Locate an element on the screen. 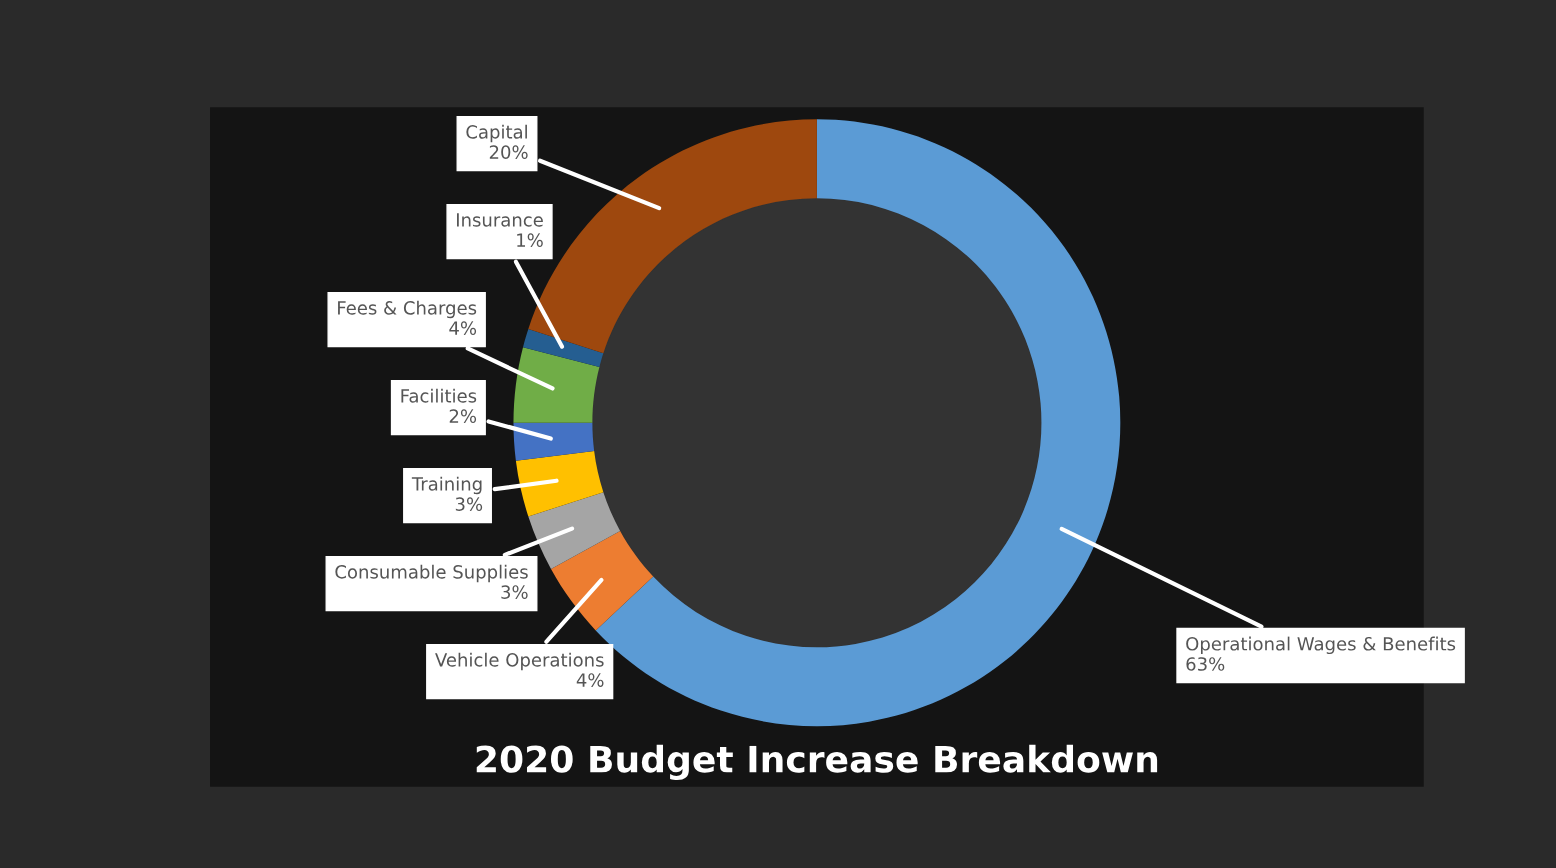  text: 2020 Budget Increase Breakdown is located at coordinates (817, 762).